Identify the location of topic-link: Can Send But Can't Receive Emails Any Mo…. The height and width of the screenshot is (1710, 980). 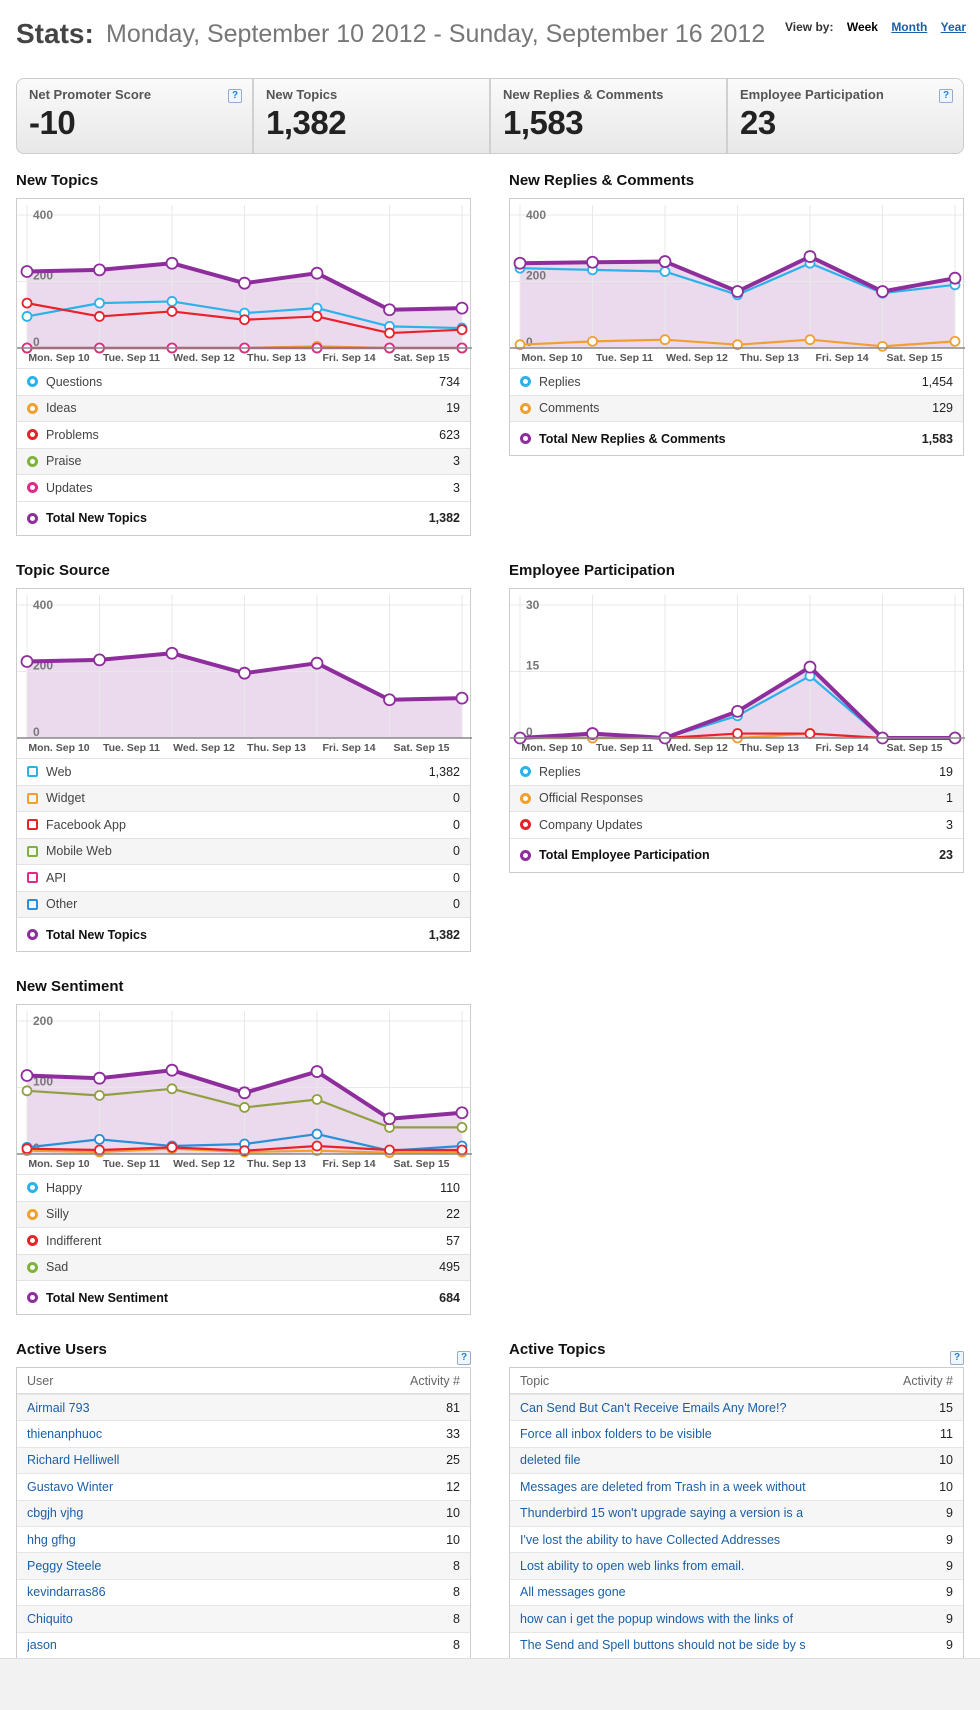
(653, 1407).